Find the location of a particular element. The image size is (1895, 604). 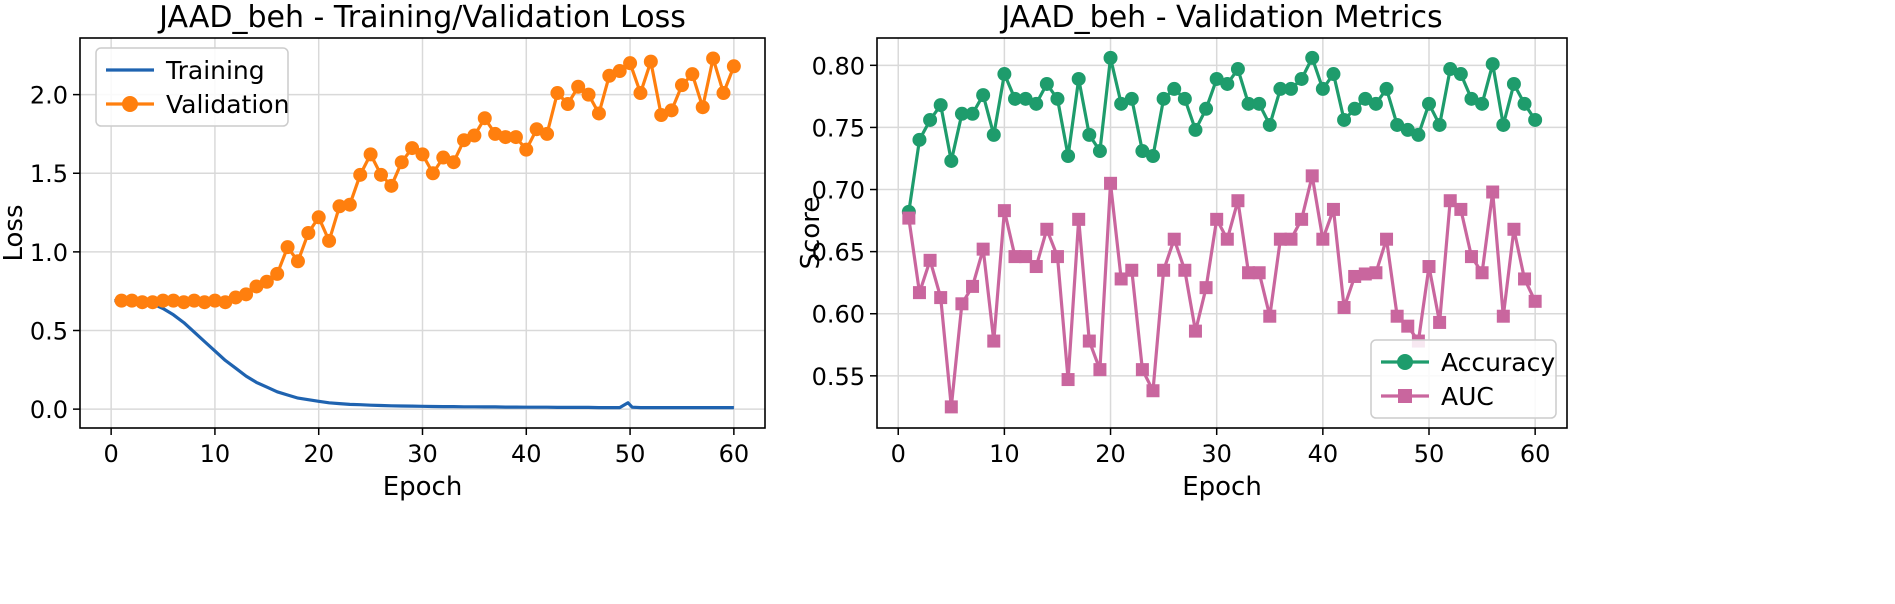

x-tick-label: 50 is located at coordinates (630, 454).